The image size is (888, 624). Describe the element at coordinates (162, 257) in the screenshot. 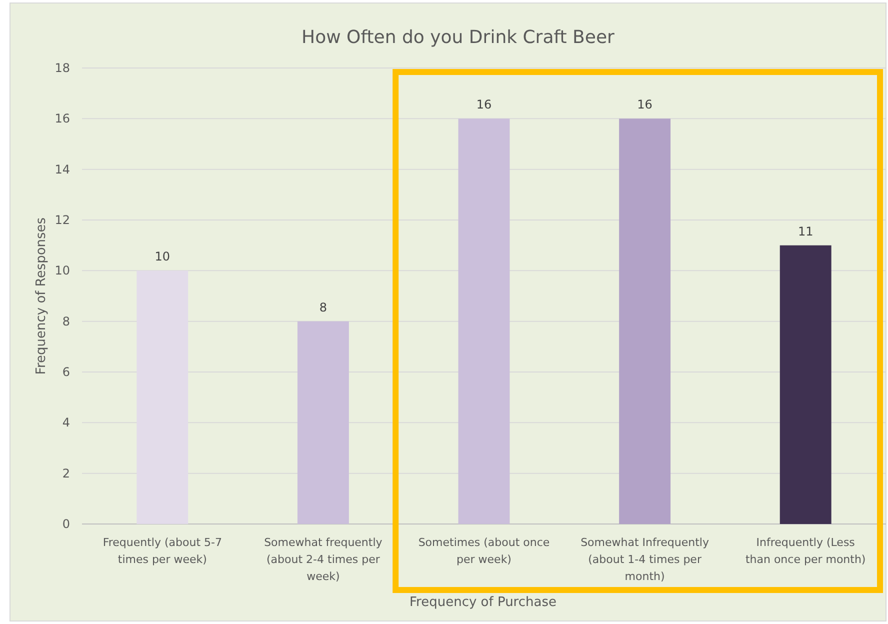

I see `data-label: 10` at that location.